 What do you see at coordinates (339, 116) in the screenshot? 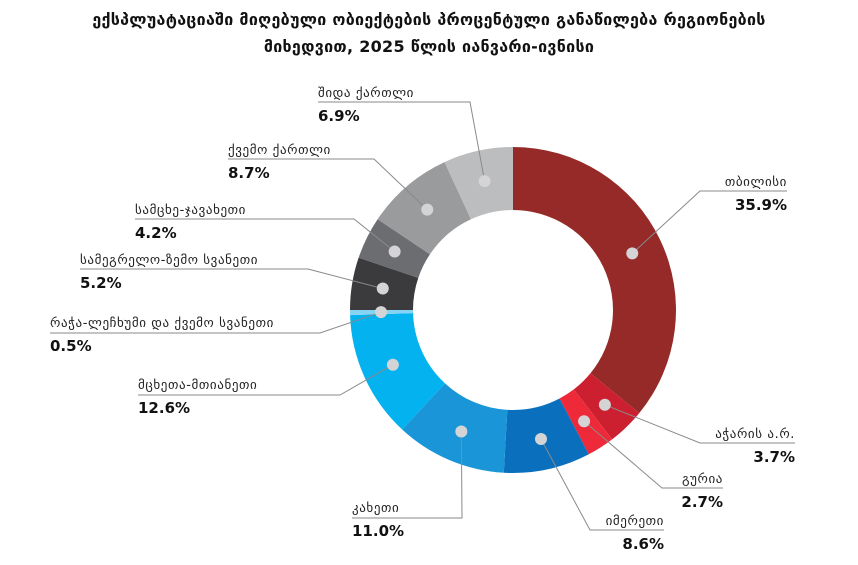
I see `slice-value-10: 6.9%` at bounding box center [339, 116].